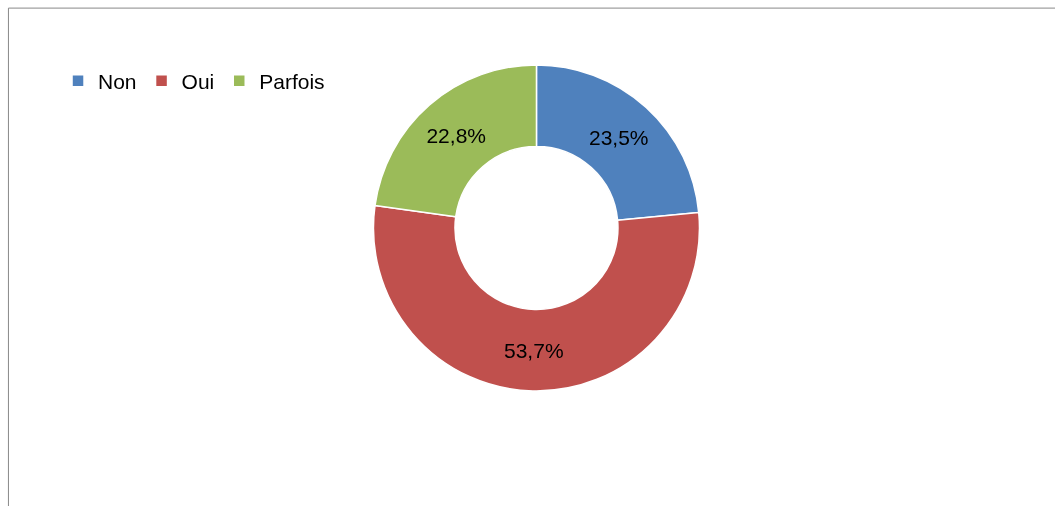  I want to click on data-label: 53,7%, so click(534, 350).